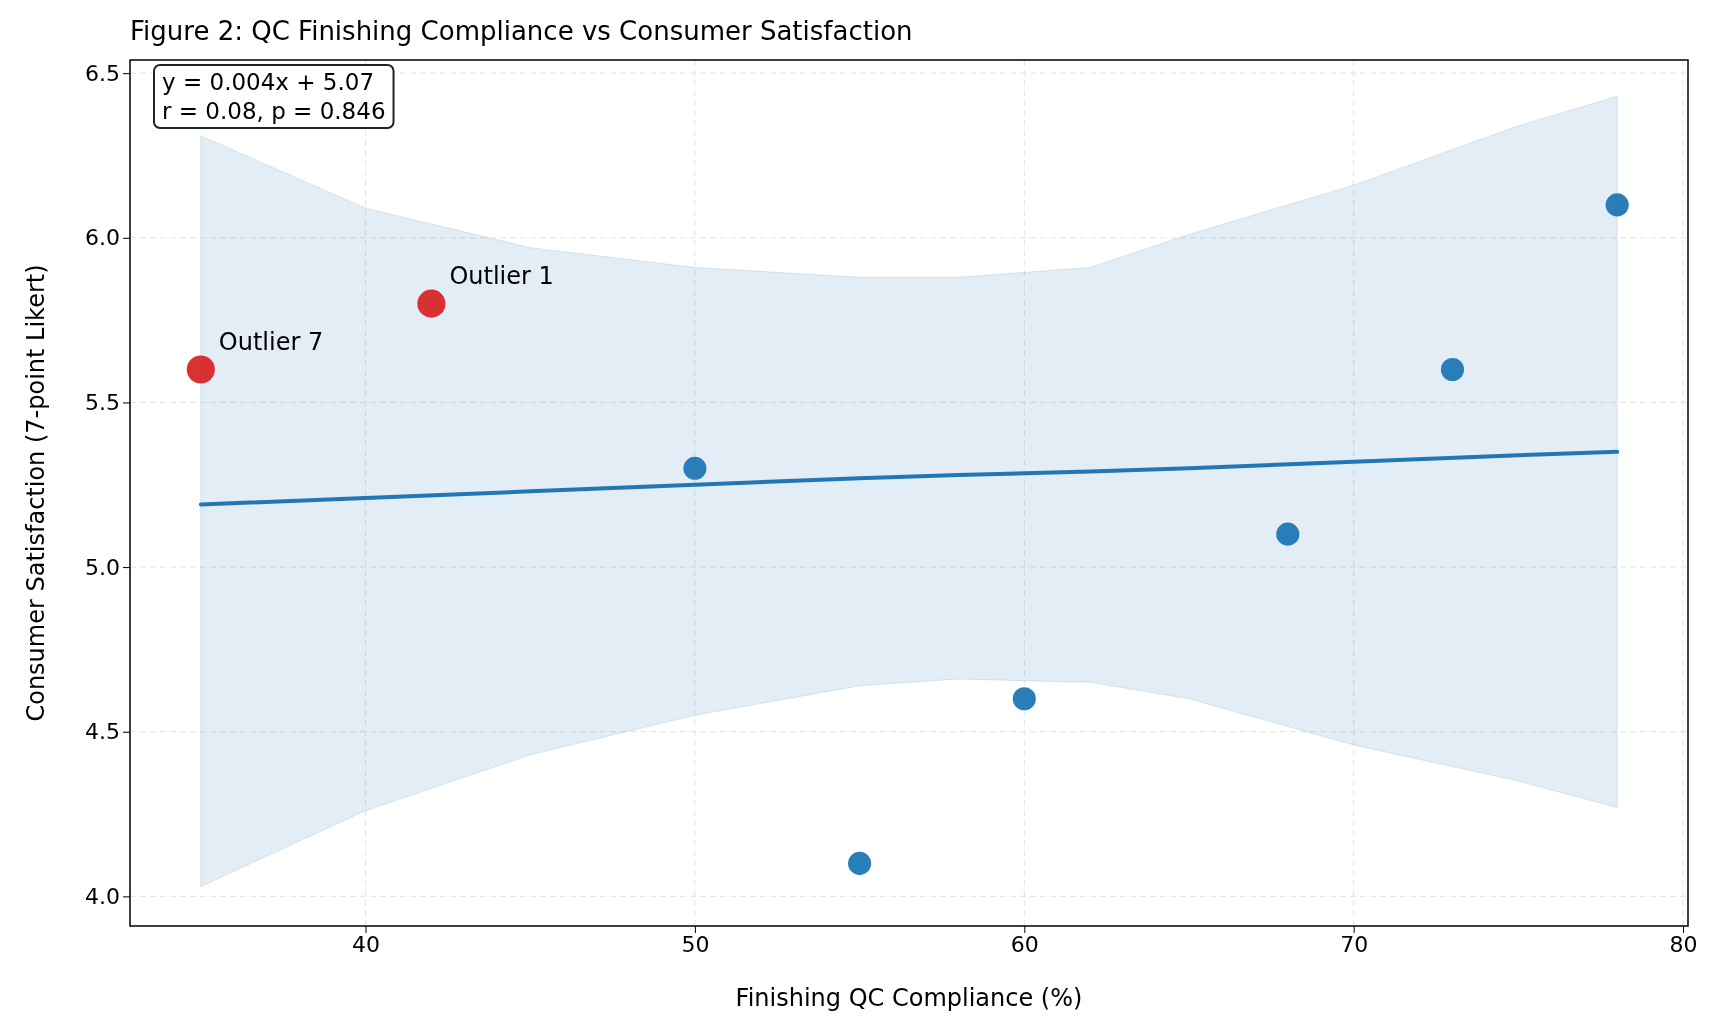  I want to click on y-tick-label: 5.5, so click(102, 402).